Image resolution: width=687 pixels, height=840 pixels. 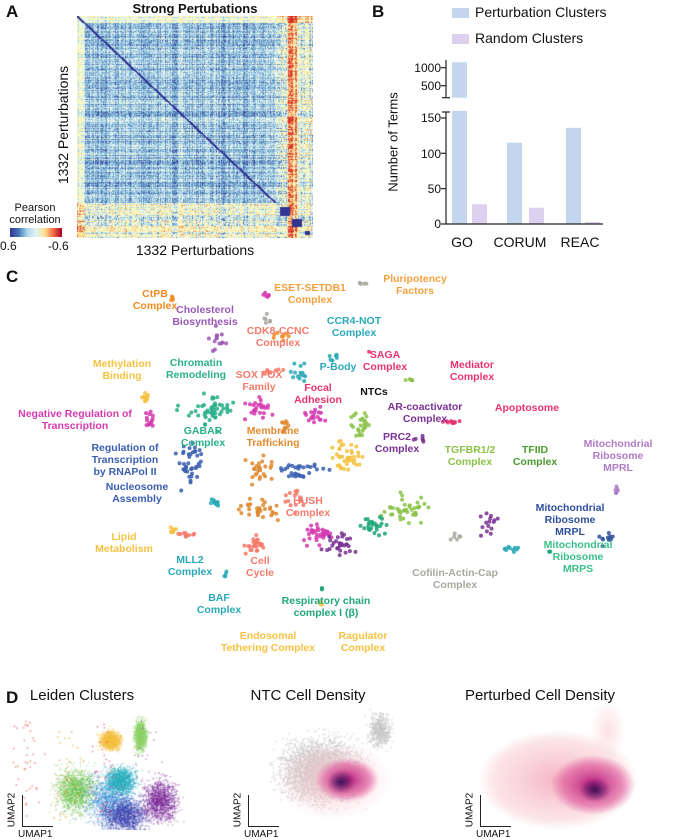 What do you see at coordinates (248, 810) in the screenshot?
I see `umap2-axis-arrow` at bounding box center [248, 810].